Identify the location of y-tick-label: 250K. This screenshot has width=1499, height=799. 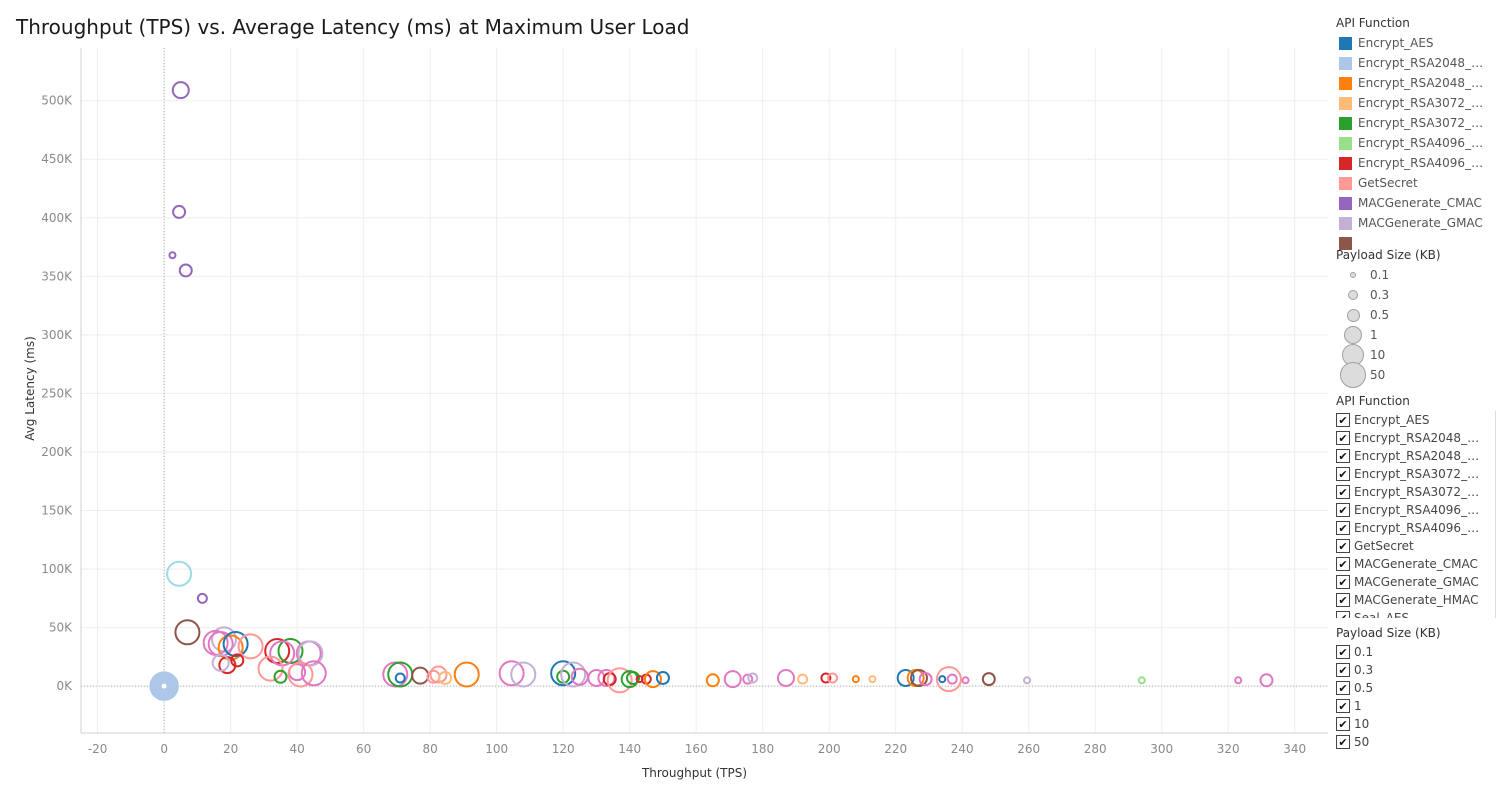
(57, 393).